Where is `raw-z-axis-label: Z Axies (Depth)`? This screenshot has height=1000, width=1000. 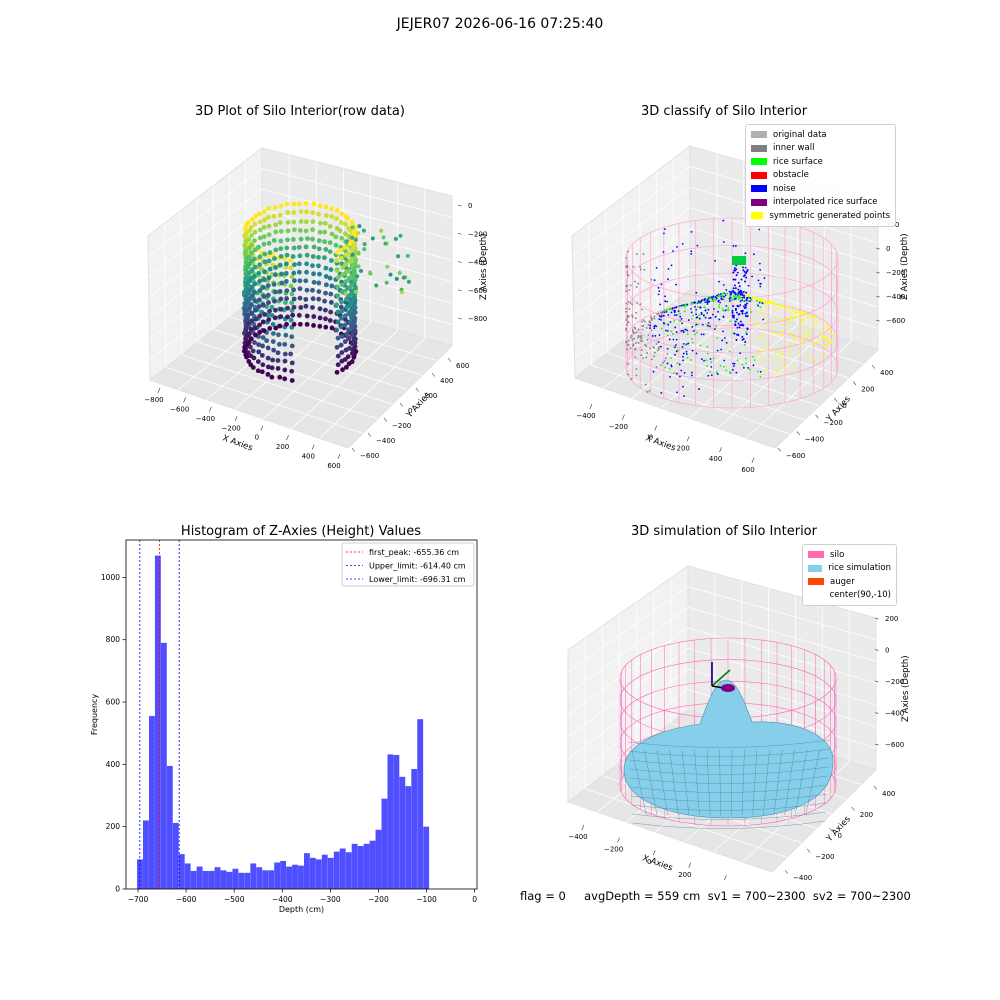
raw-z-axis-label: Z Axies (Depth) is located at coordinates (484, 266).